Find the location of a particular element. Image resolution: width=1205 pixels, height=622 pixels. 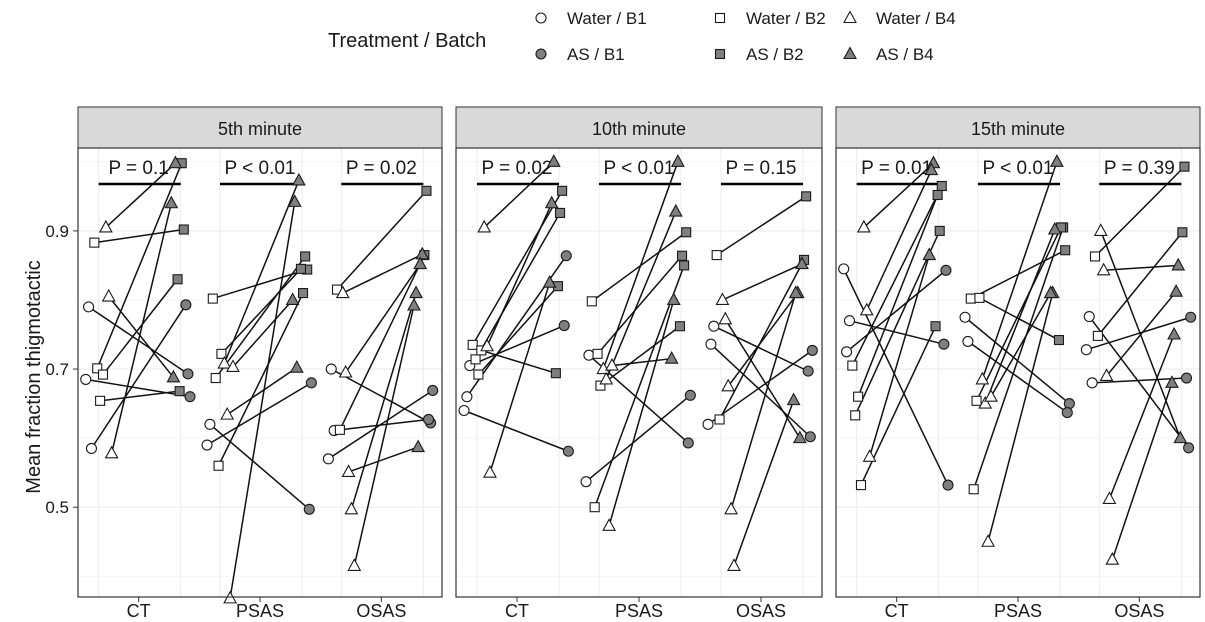

x-tick-label: PSAS is located at coordinates (639, 611).